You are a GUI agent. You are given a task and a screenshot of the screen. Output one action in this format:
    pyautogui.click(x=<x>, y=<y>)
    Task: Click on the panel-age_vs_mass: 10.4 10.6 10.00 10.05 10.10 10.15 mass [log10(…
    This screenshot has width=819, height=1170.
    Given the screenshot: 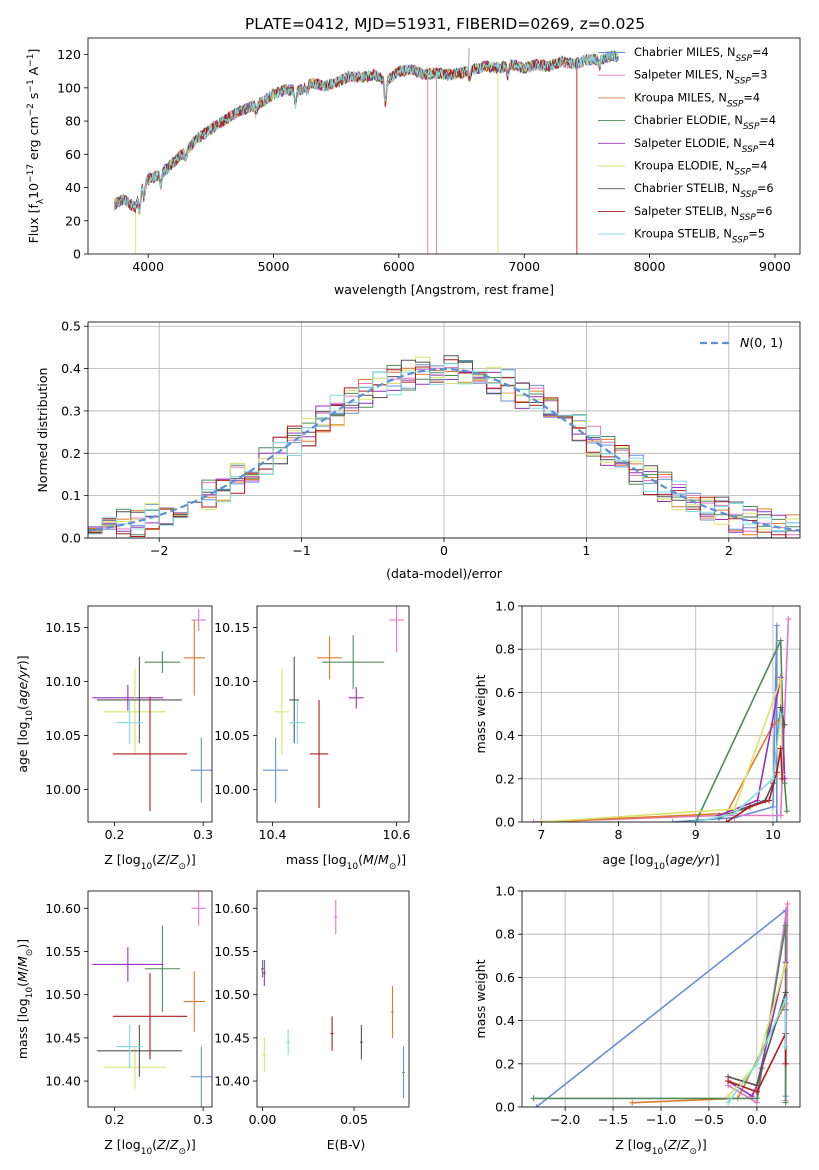 What is the action you would take?
    pyautogui.click(x=312, y=738)
    